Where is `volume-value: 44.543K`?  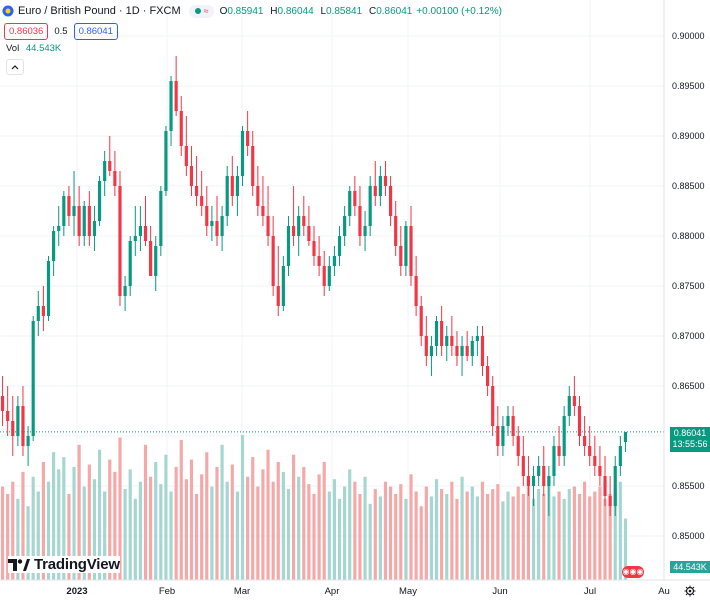 volume-value: 44.543K is located at coordinates (43, 48).